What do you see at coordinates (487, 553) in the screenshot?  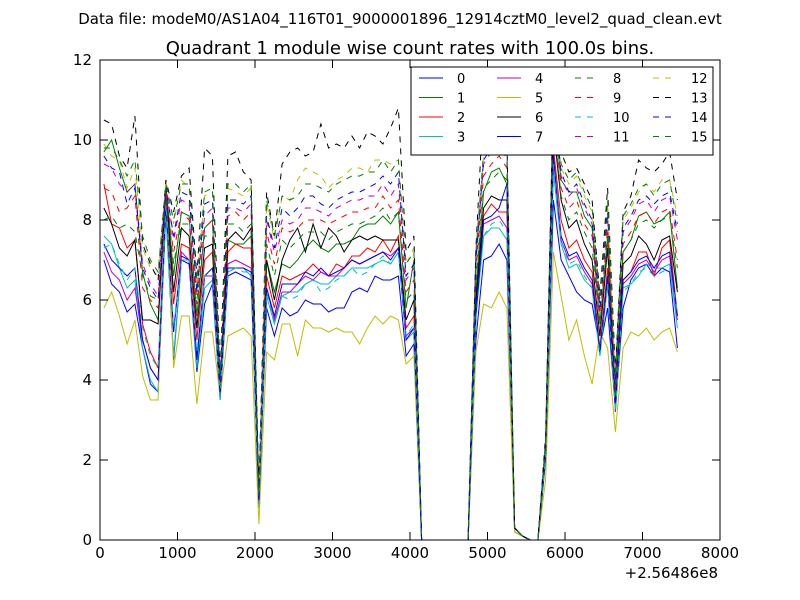 I see `x-tick-label: 5000` at bounding box center [487, 553].